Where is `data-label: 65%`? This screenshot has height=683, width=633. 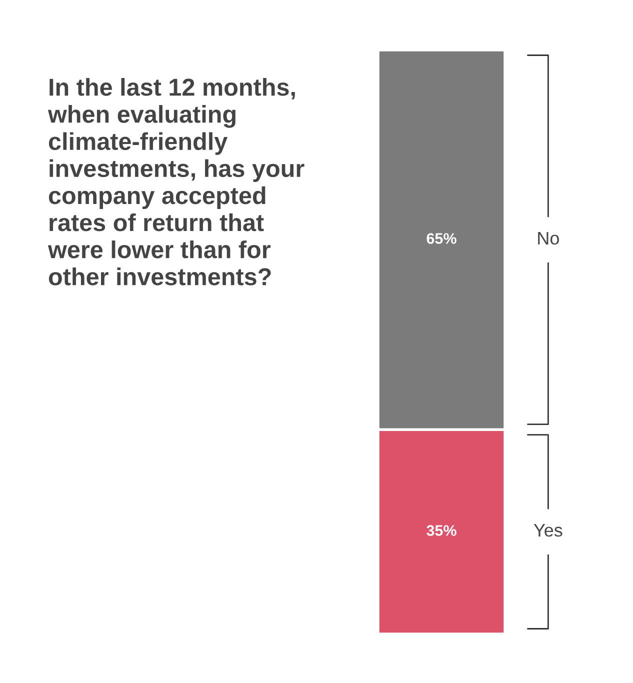 data-label: 65% is located at coordinates (441, 238).